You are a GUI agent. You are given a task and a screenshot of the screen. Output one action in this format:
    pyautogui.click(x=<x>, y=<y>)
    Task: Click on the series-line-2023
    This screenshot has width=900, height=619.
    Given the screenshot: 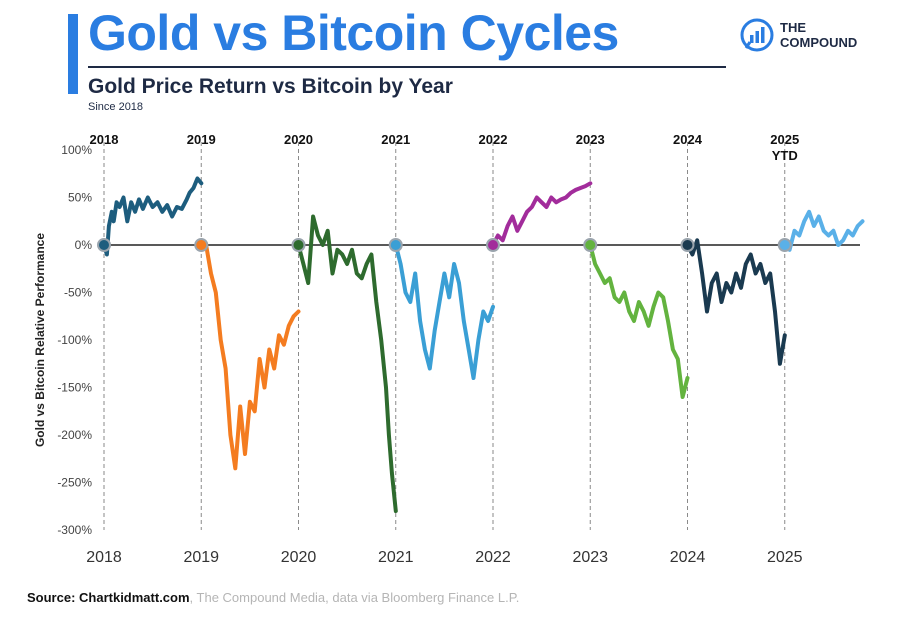 What is the action you would take?
    pyautogui.click(x=639, y=321)
    